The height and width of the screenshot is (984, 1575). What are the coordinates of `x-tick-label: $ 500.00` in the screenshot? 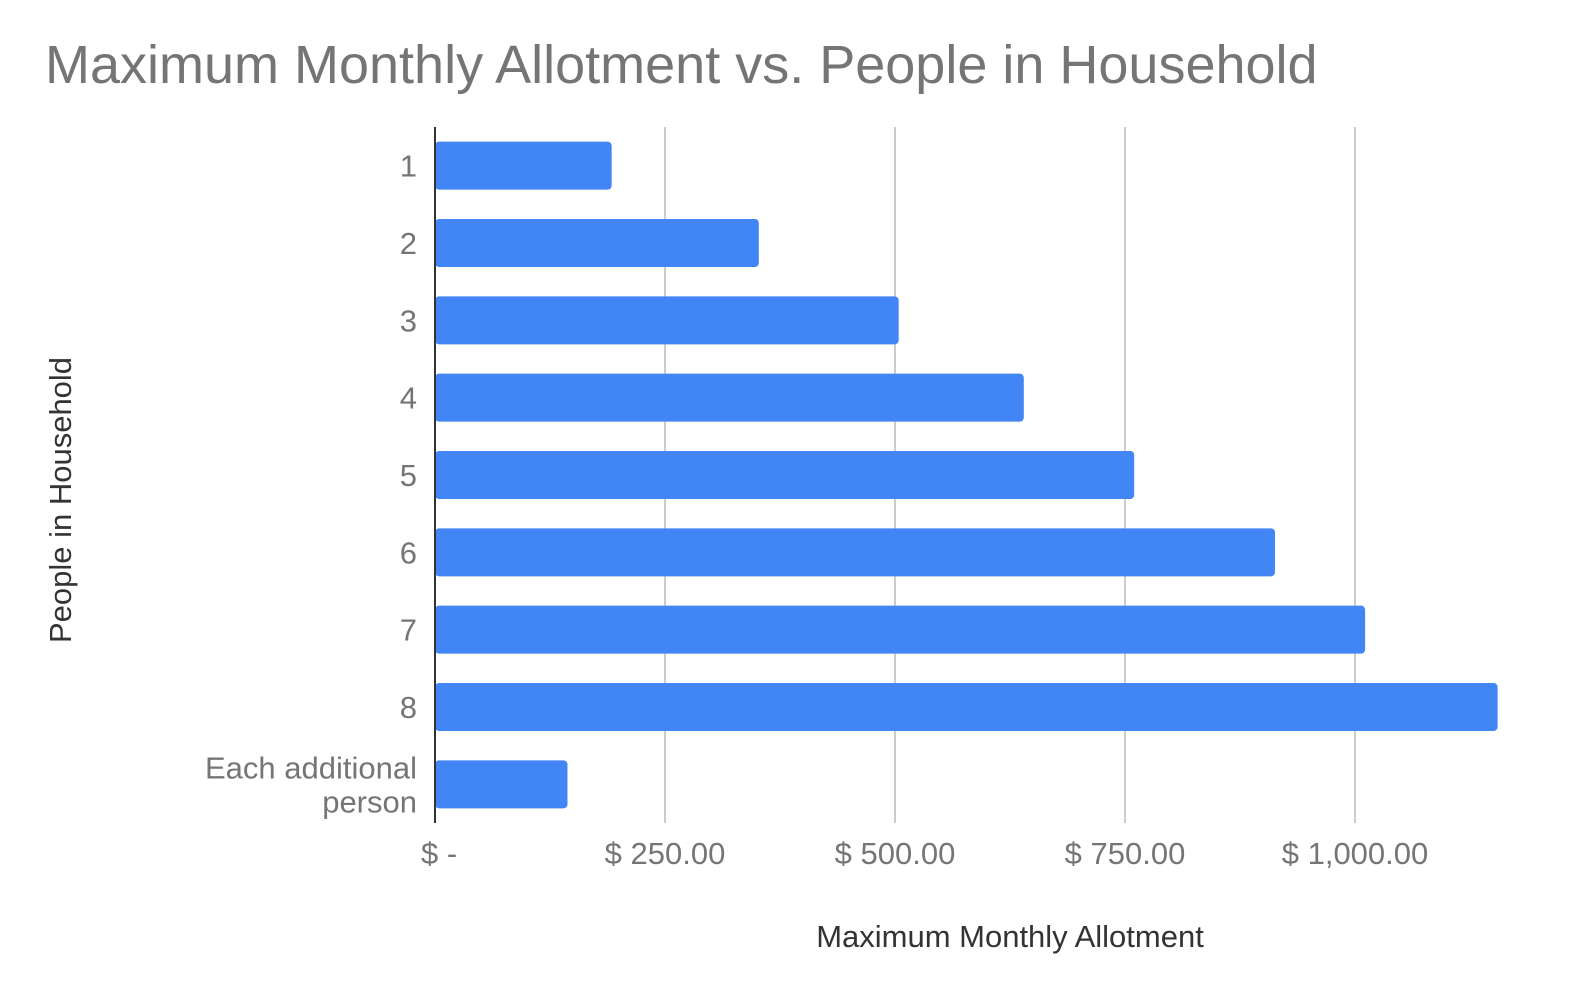 It's located at (895, 853).